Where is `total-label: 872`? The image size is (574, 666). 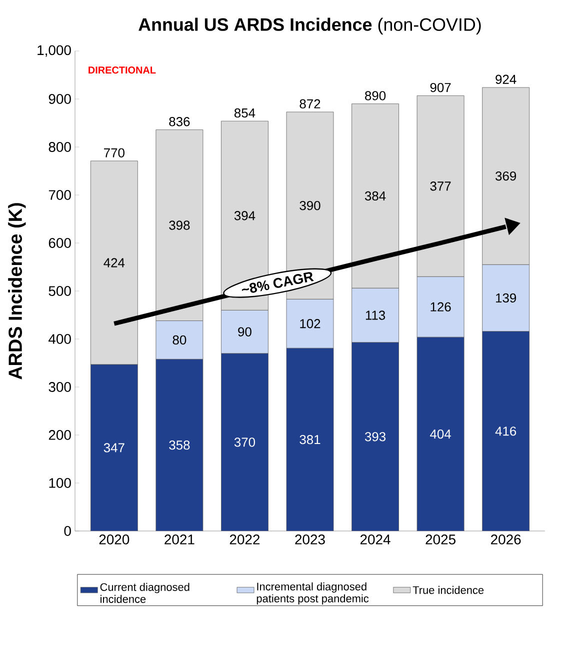 total-label: 872 is located at coordinates (310, 103).